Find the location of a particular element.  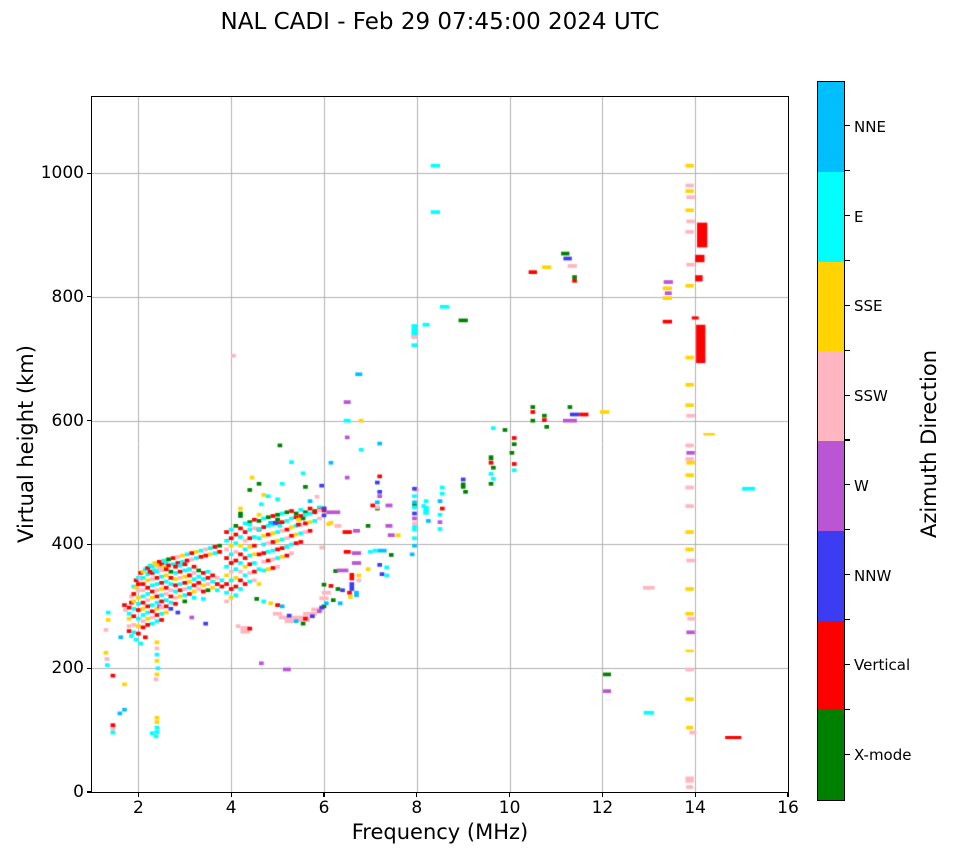

x-tick-label: 8 is located at coordinates (417, 808).